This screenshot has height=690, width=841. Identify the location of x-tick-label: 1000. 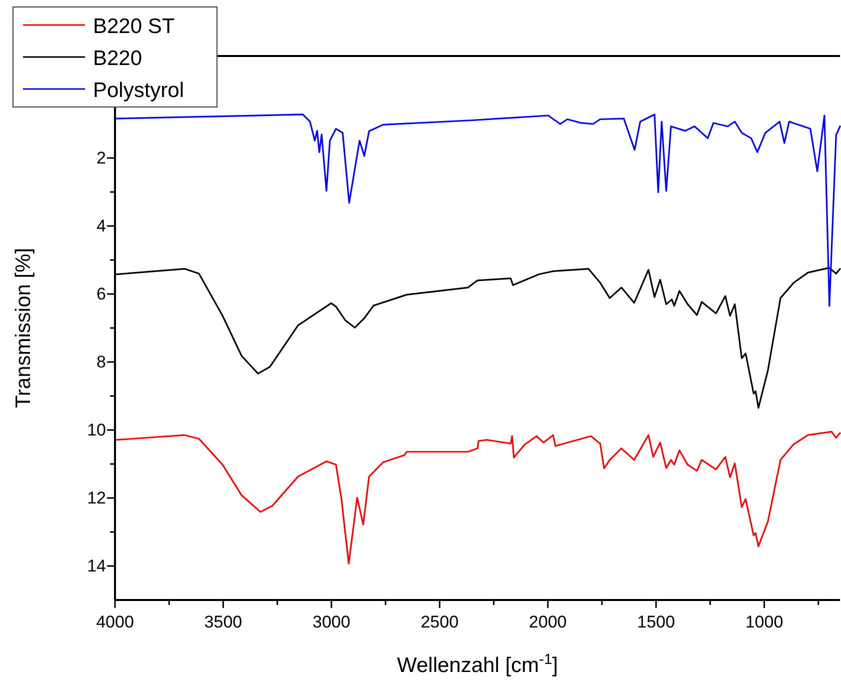
(764, 622).